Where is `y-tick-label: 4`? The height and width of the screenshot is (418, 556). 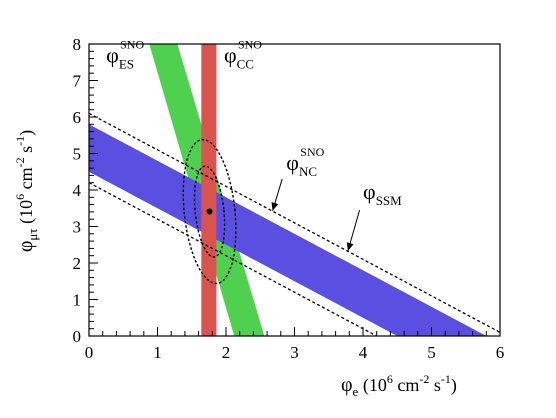
y-tick-label: 4 is located at coordinates (77, 190).